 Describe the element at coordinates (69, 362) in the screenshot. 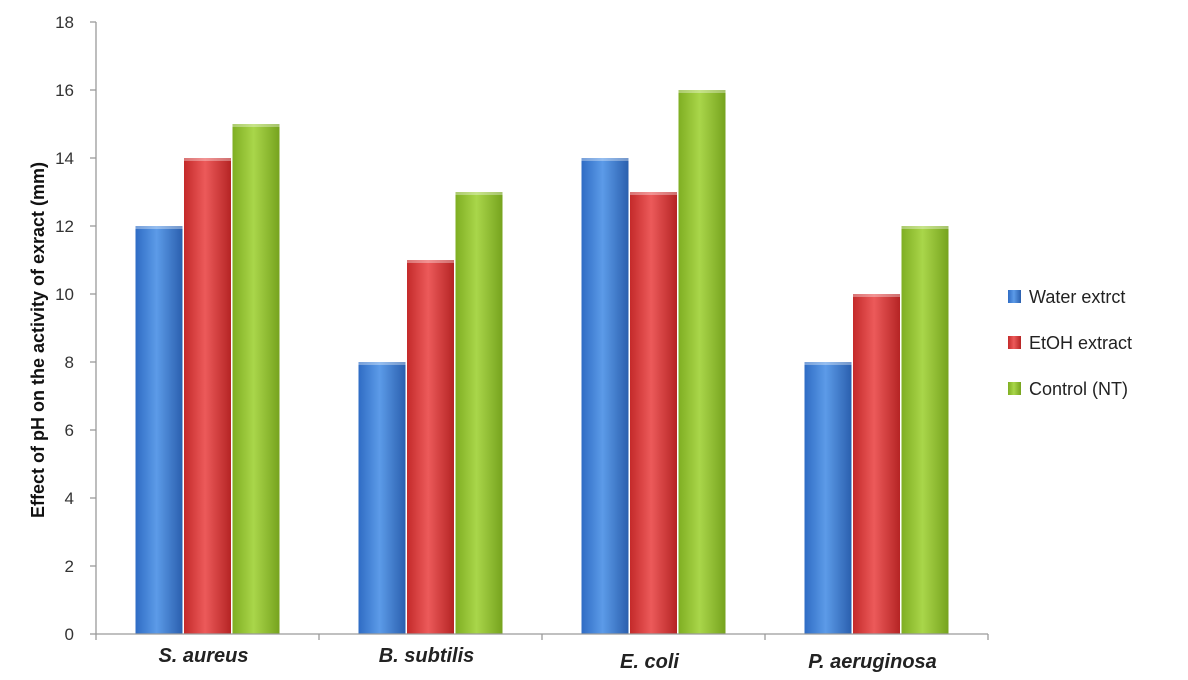

I see `y-tick-label: 8` at that location.